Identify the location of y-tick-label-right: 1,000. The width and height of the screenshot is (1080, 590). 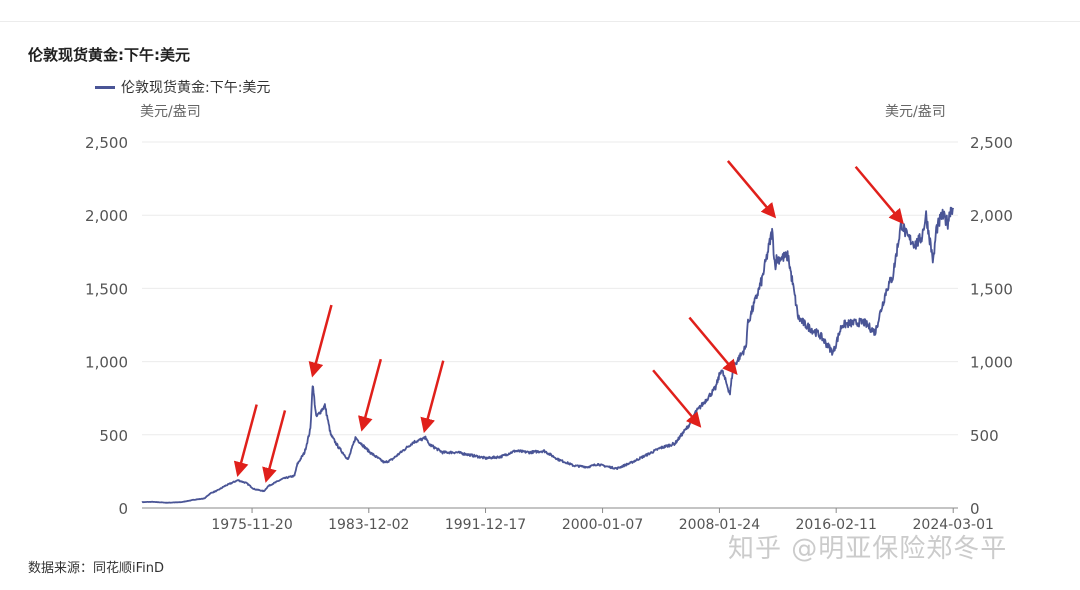
(991, 363).